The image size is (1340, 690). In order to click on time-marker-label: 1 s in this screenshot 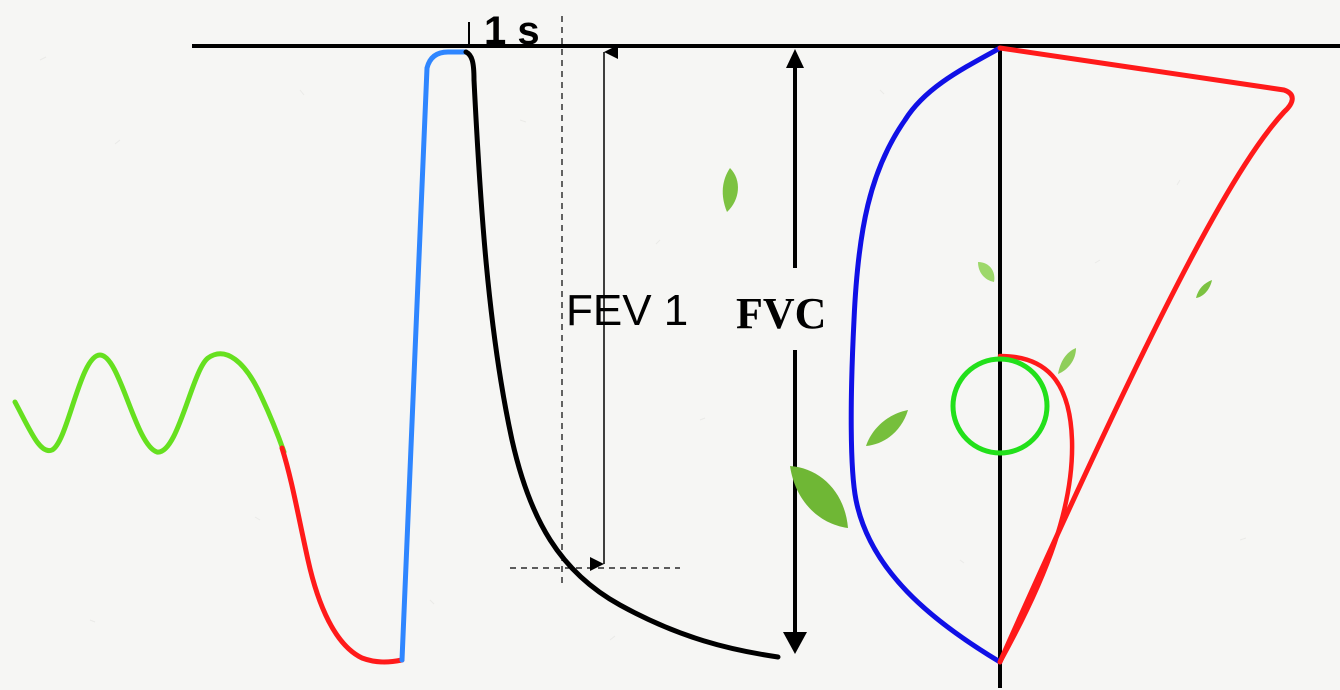, I will do `click(512, 31)`.